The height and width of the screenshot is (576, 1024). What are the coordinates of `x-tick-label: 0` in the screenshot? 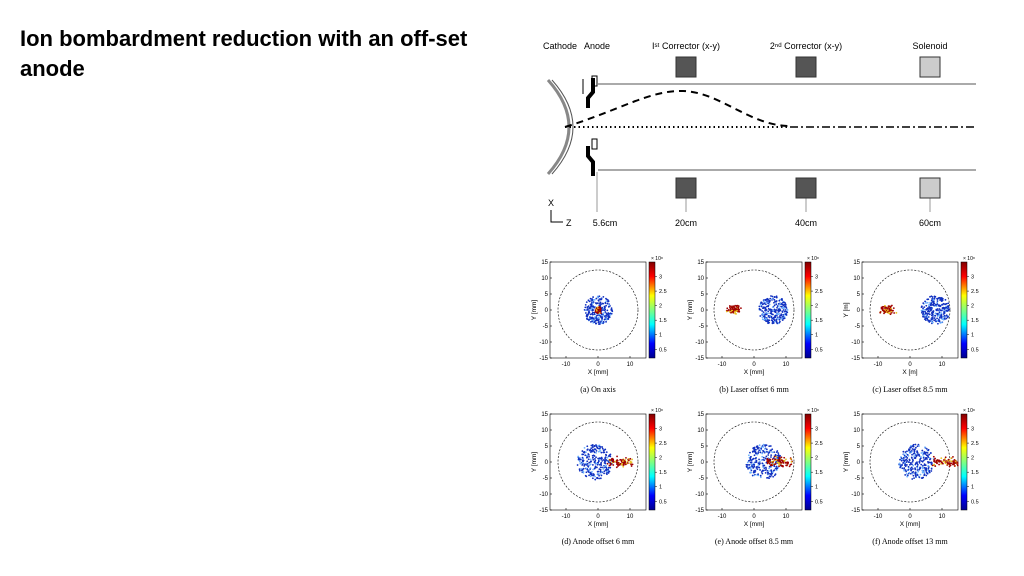 It's located at (910, 365).